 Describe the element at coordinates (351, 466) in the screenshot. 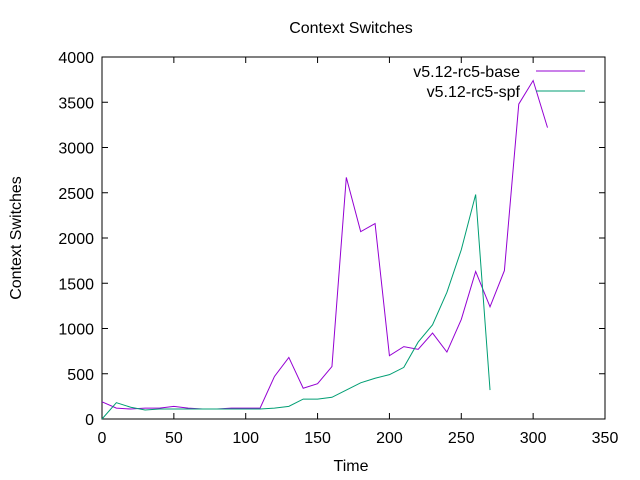

I see `x-axis-label: Time` at that location.